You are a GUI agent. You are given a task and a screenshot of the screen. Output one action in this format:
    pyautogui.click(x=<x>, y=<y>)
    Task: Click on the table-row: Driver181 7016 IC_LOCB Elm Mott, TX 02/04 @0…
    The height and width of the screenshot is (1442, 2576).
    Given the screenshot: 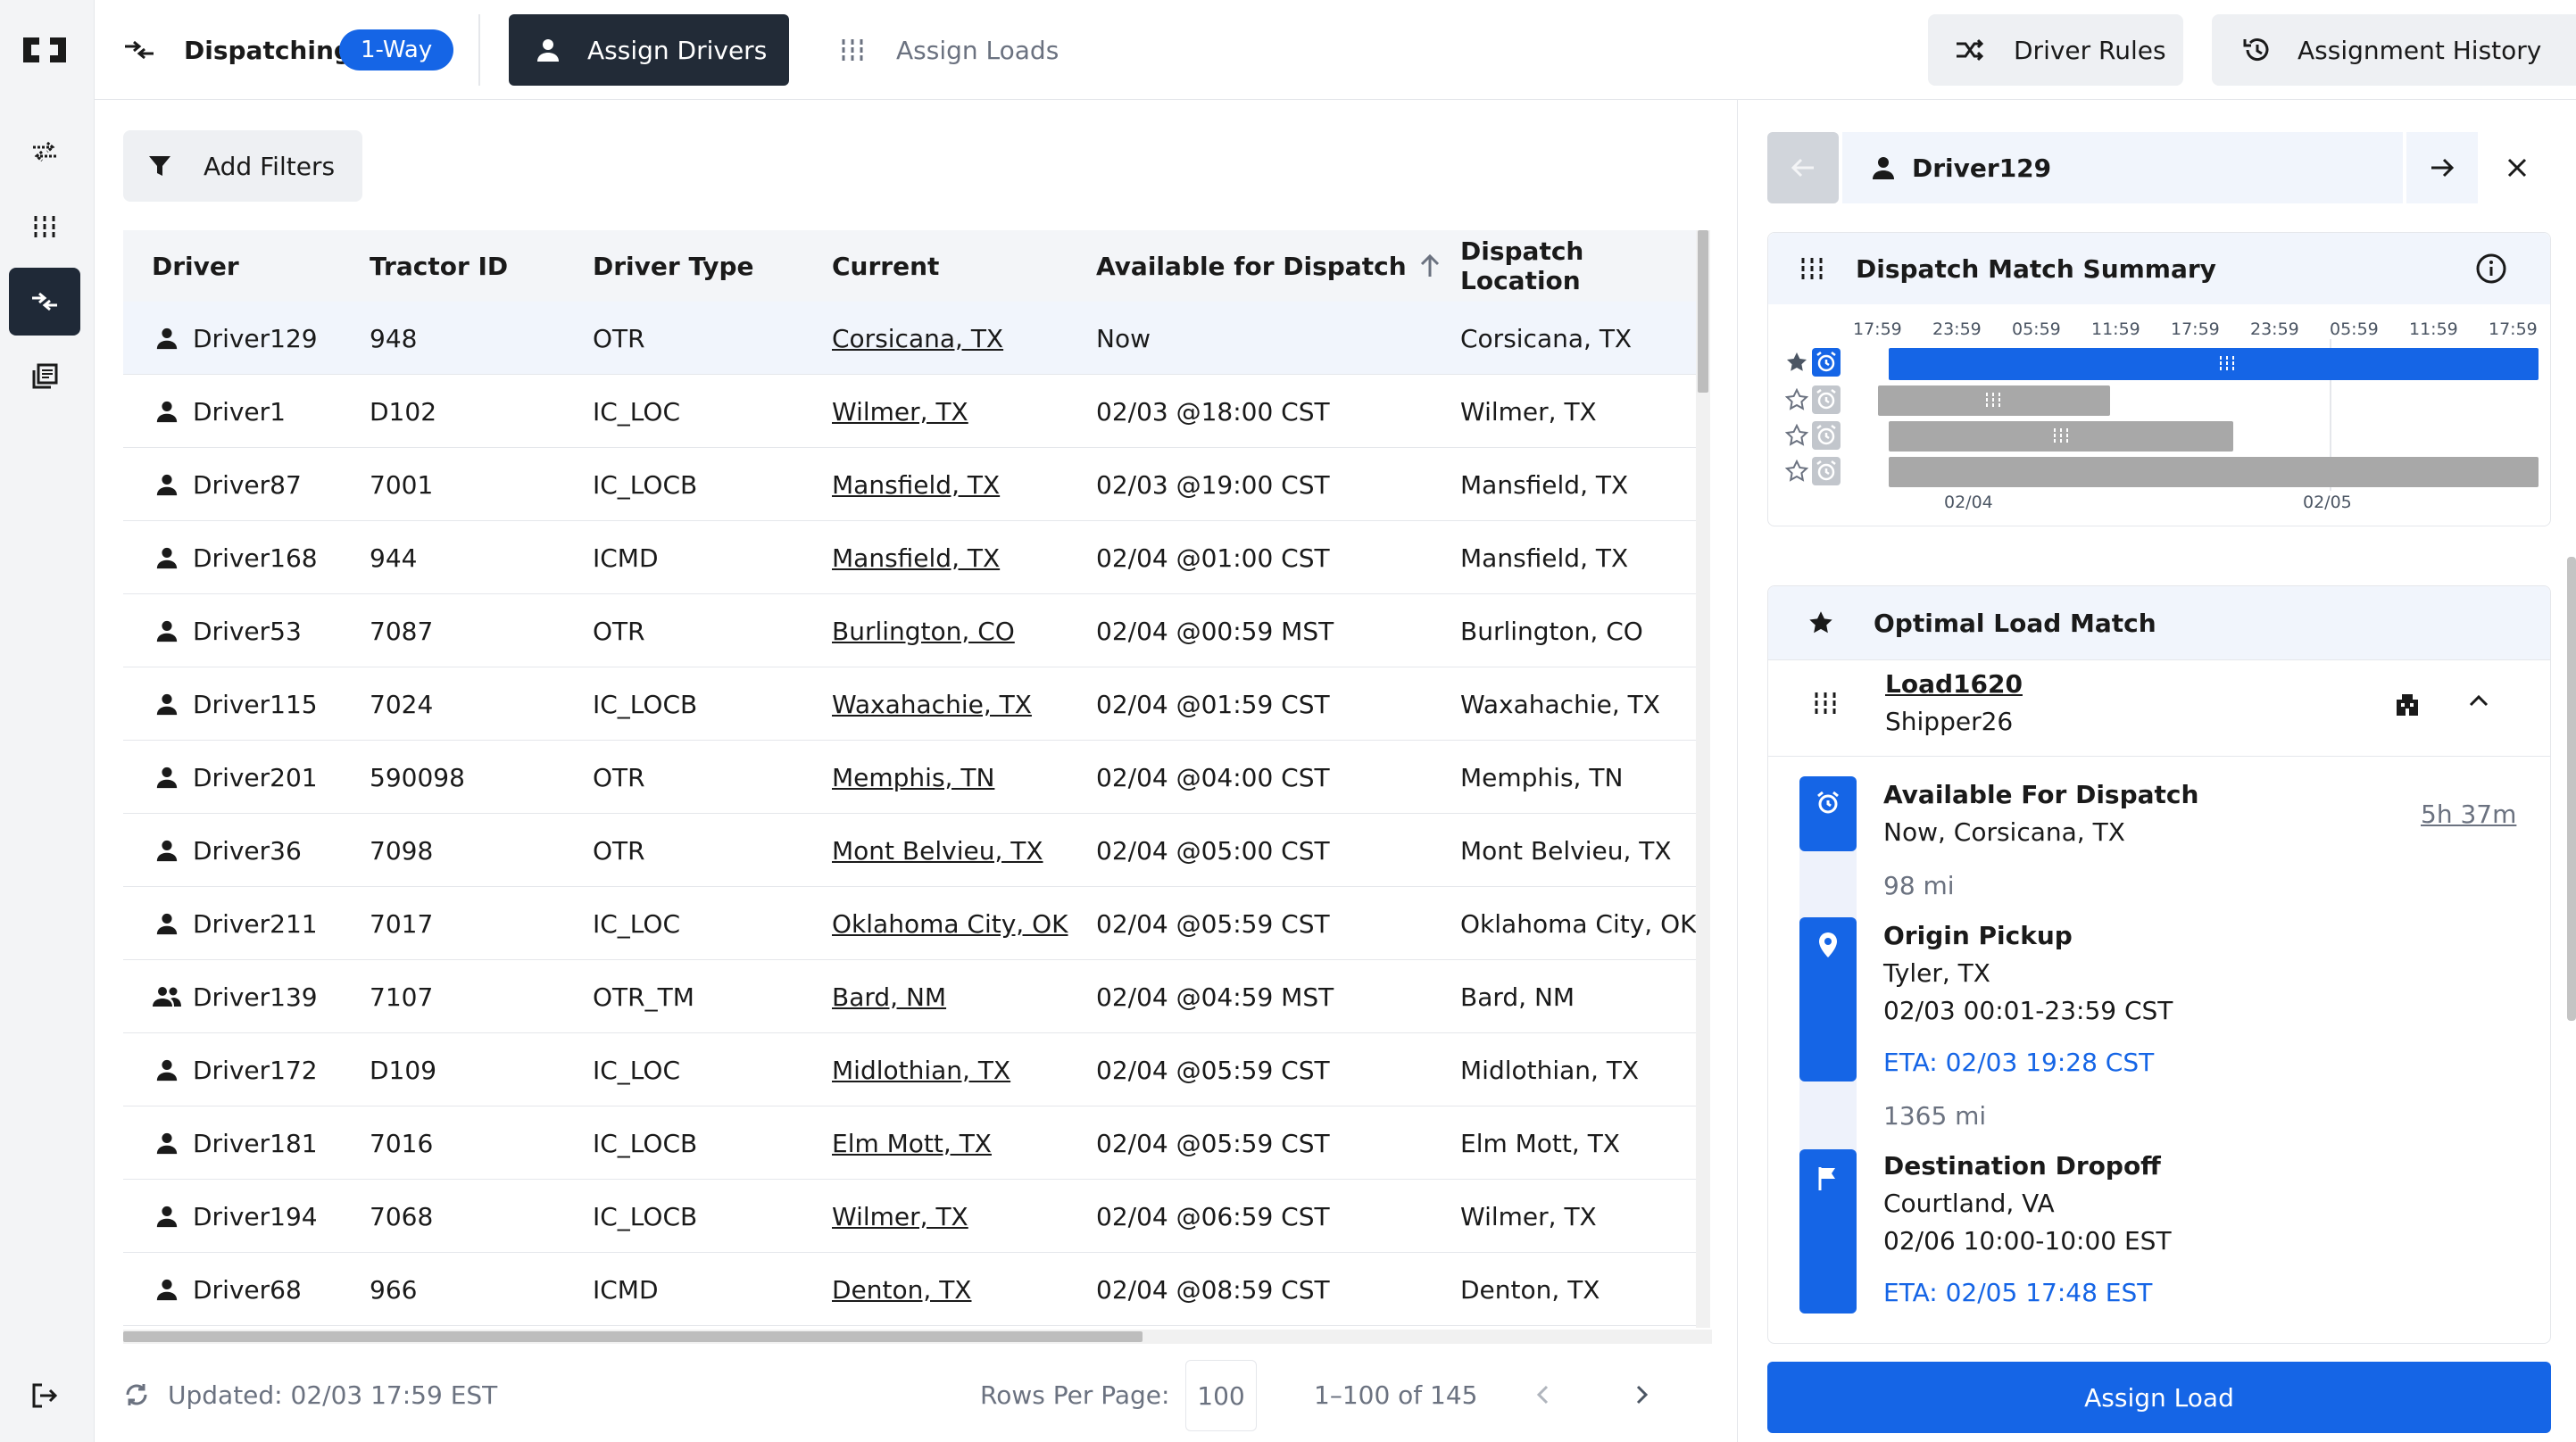 What is the action you would take?
    pyautogui.click(x=910, y=1143)
    